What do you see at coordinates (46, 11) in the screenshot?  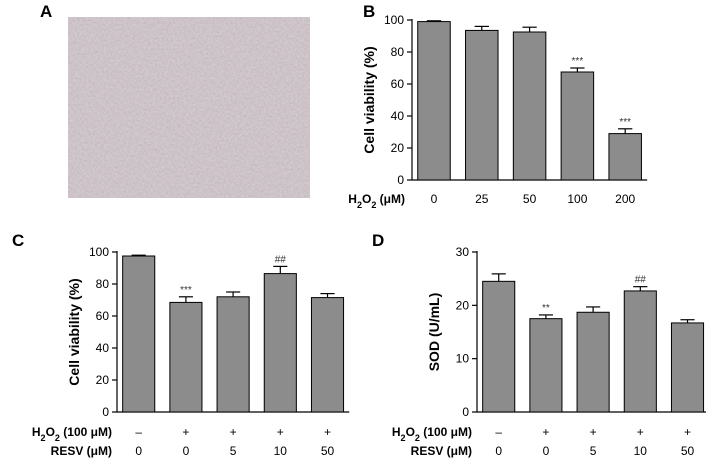 I see `panel-label-a: A` at bounding box center [46, 11].